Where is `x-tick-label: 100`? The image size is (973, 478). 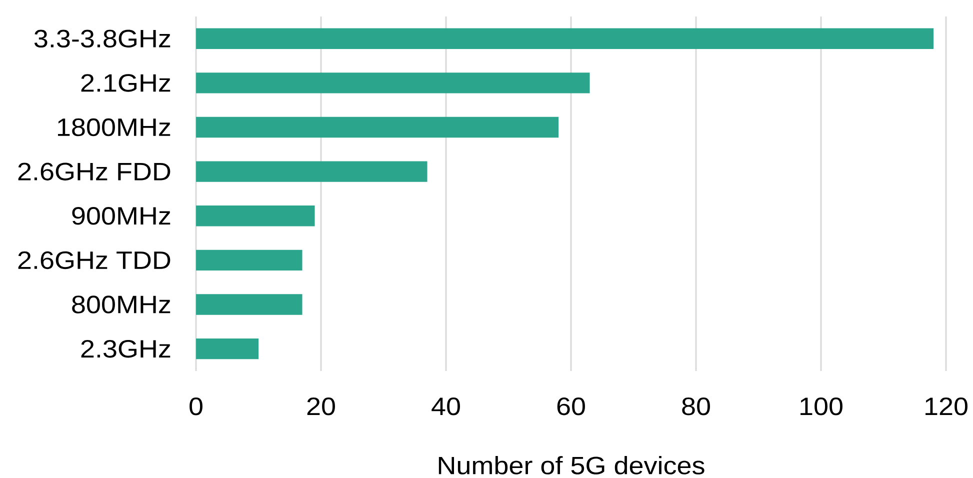 x-tick-label: 100 is located at coordinates (821, 407).